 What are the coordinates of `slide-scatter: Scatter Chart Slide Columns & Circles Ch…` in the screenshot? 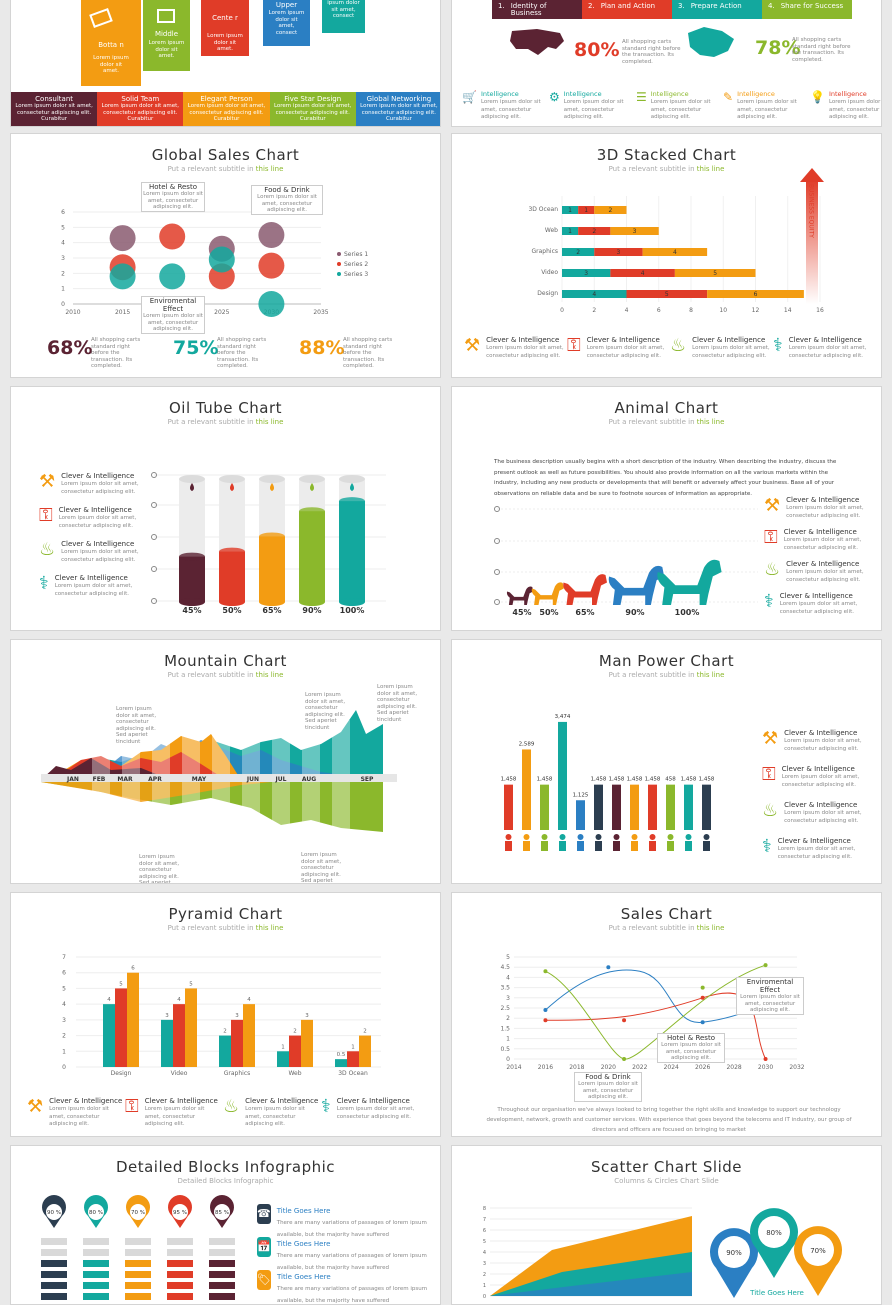 It's located at (666, 1225).